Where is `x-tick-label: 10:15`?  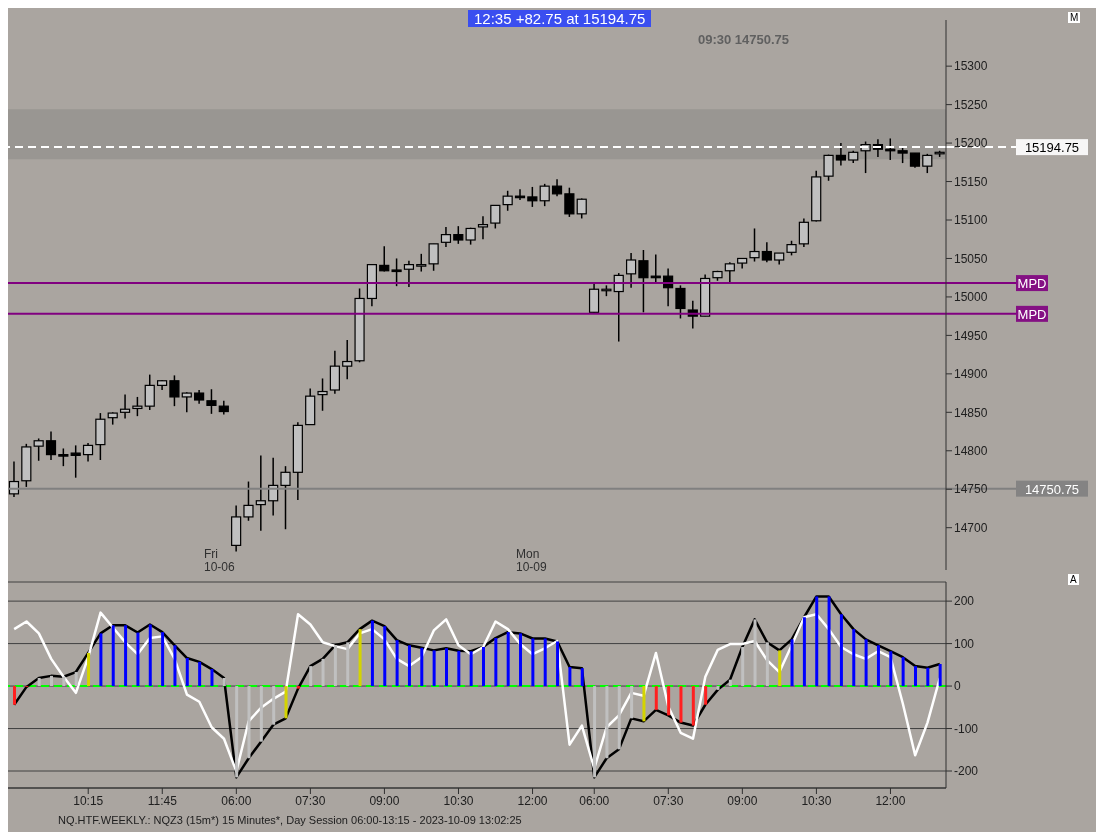
x-tick-label: 10:15 is located at coordinates (88, 800).